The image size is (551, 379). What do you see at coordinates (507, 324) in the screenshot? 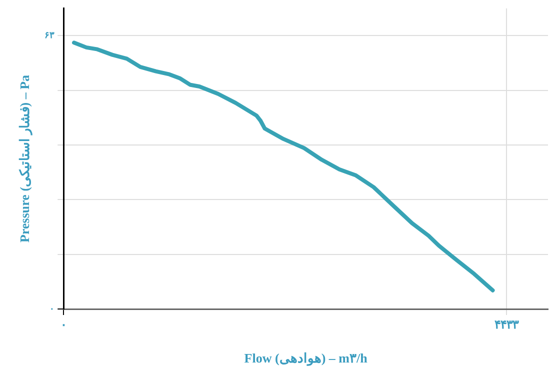
I see `x-tick-label: ۴۴۳۳` at bounding box center [507, 324].